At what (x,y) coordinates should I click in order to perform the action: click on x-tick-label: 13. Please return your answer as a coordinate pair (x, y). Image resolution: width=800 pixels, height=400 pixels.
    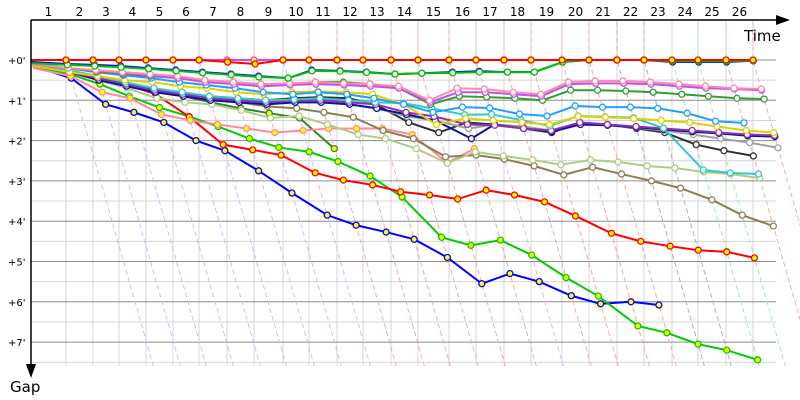
    Looking at the image, I should click on (376, 12).